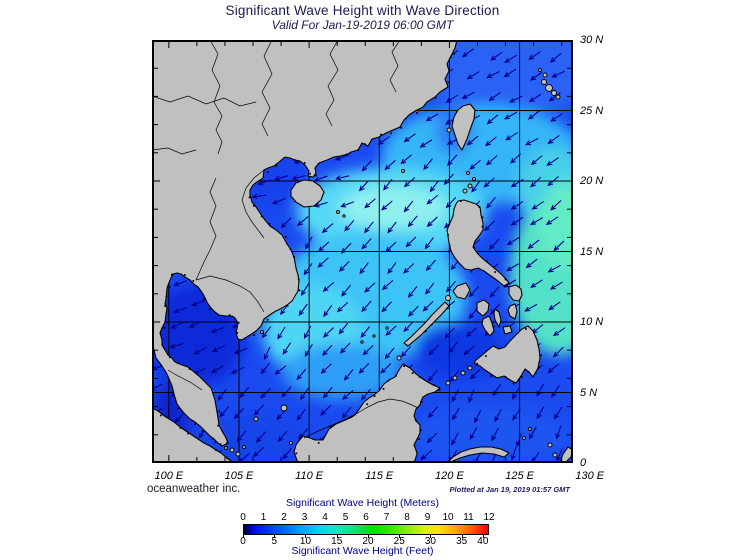 The image size is (755, 560). I want to click on lat-label-25N: 25 N, so click(592, 110).